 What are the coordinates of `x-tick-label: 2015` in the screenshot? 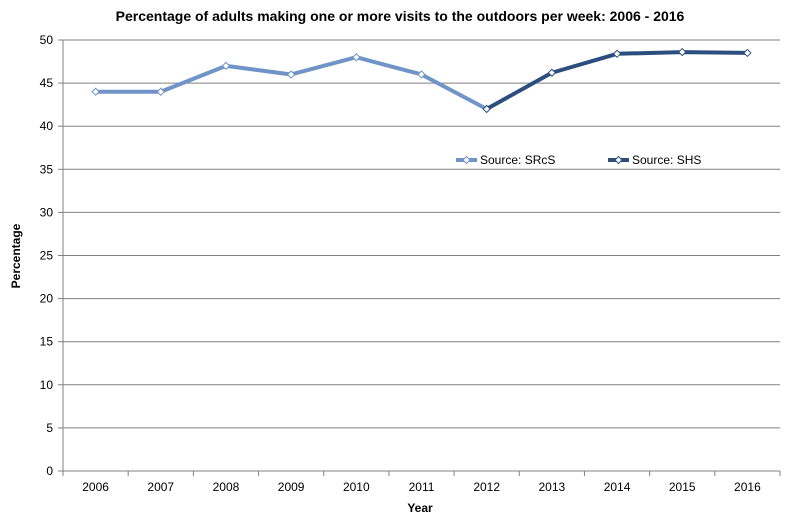 It's located at (682, 487).